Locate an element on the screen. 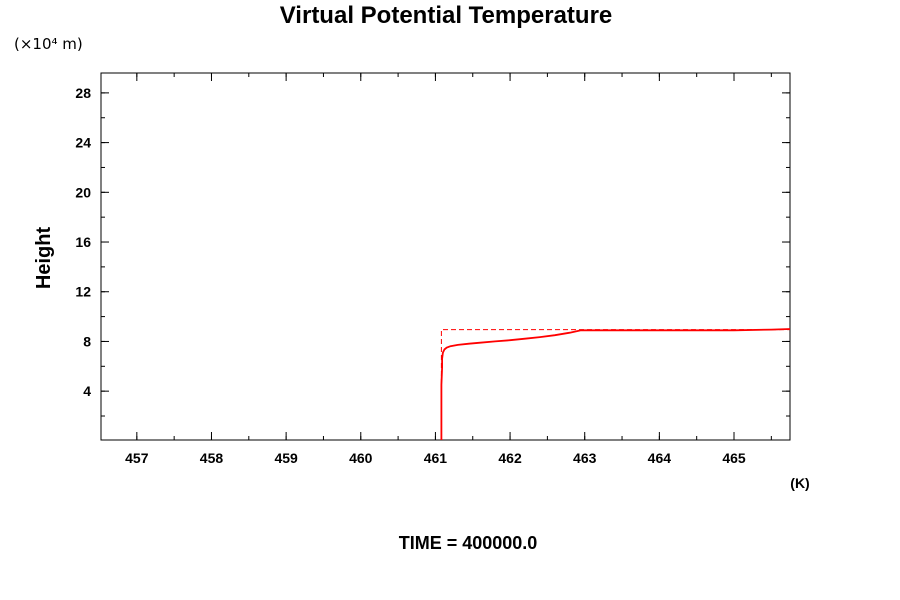  x-tick-label: 457 is located at coordinates (137, 458).